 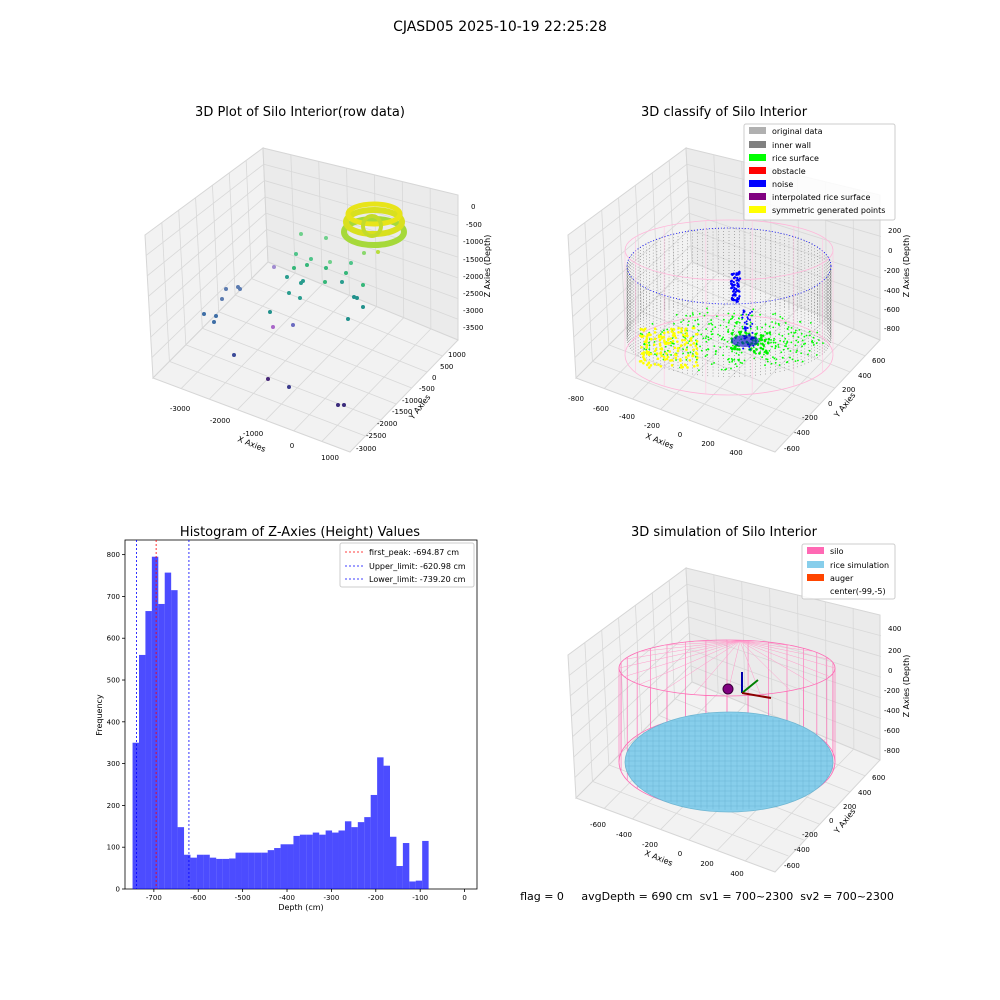 What do you see at coordinates (113, 597) in the screenshot?
I see `histogram-ytick: 700` at bounding box center [113, 597].